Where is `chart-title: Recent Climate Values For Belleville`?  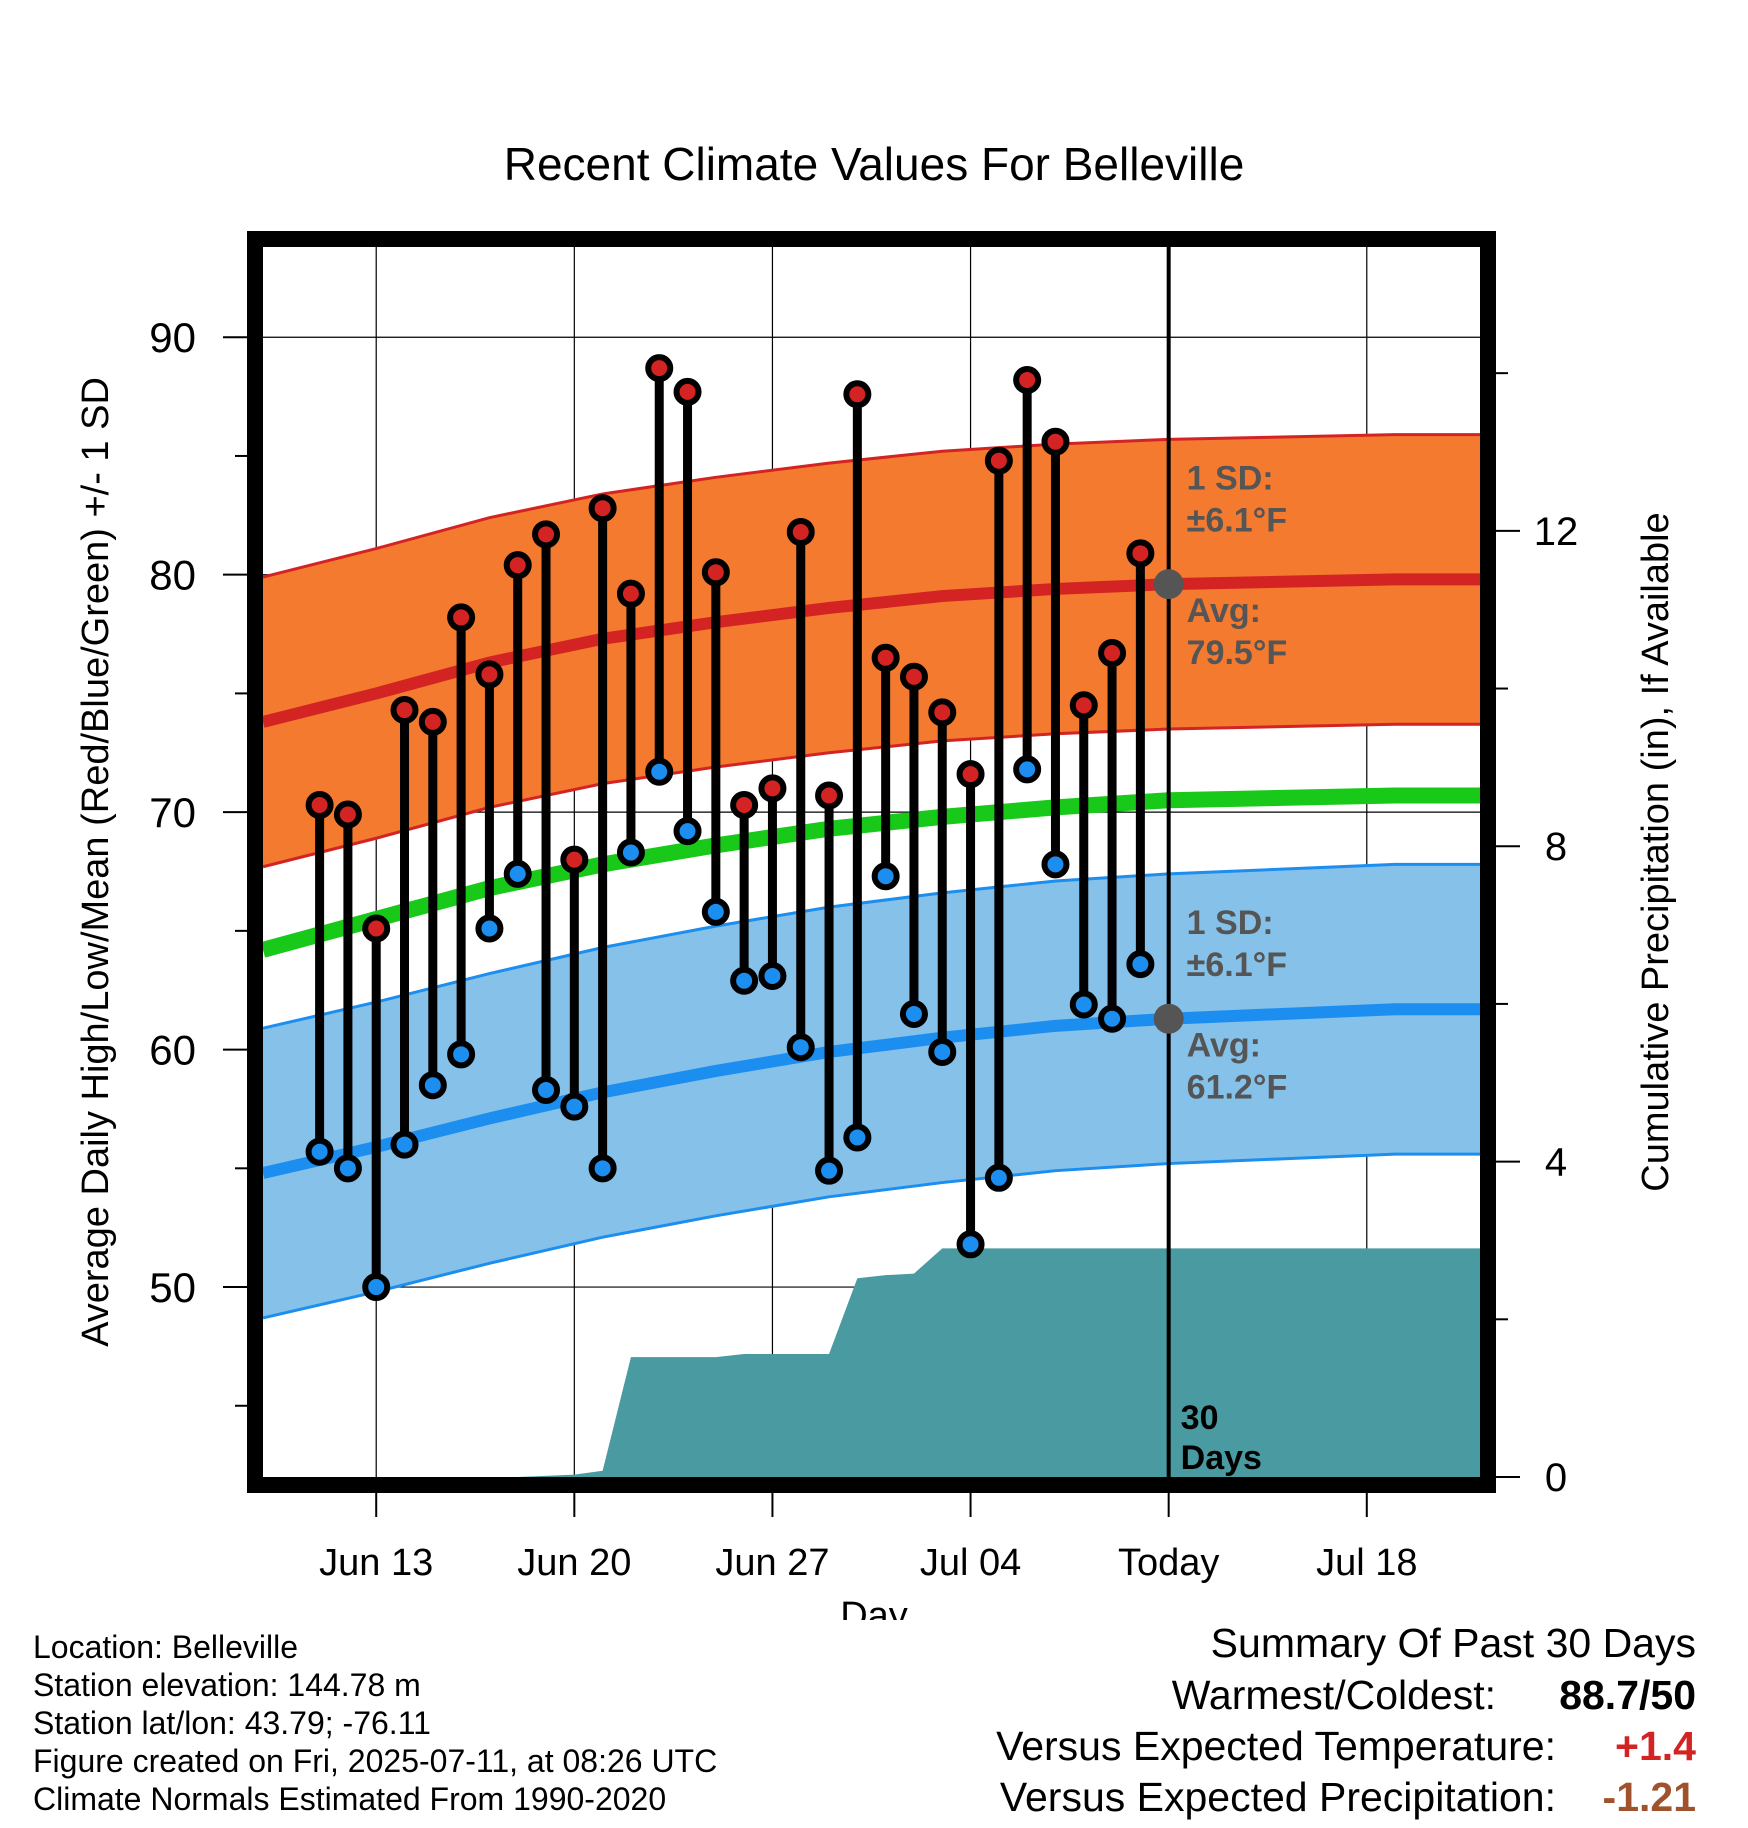
chart-title: Recent Climate Values For Belleville is located at coordinates (874, 164).